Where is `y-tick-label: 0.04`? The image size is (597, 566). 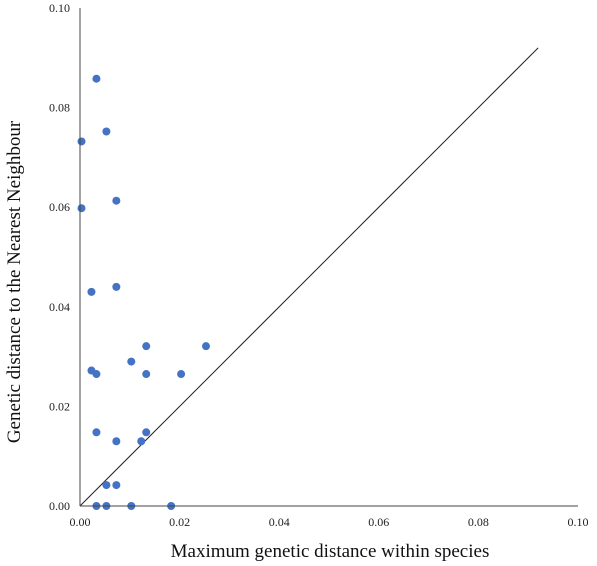
y-tick-label: 0.04 is located at coordinates (59, 307).